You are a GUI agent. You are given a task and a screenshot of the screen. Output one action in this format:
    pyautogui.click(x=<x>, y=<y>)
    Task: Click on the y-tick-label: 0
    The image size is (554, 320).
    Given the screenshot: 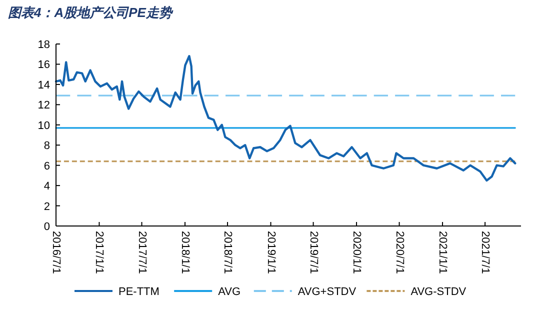 What is the action you would take?
    pyautogui.click(x=47, y=227)
    